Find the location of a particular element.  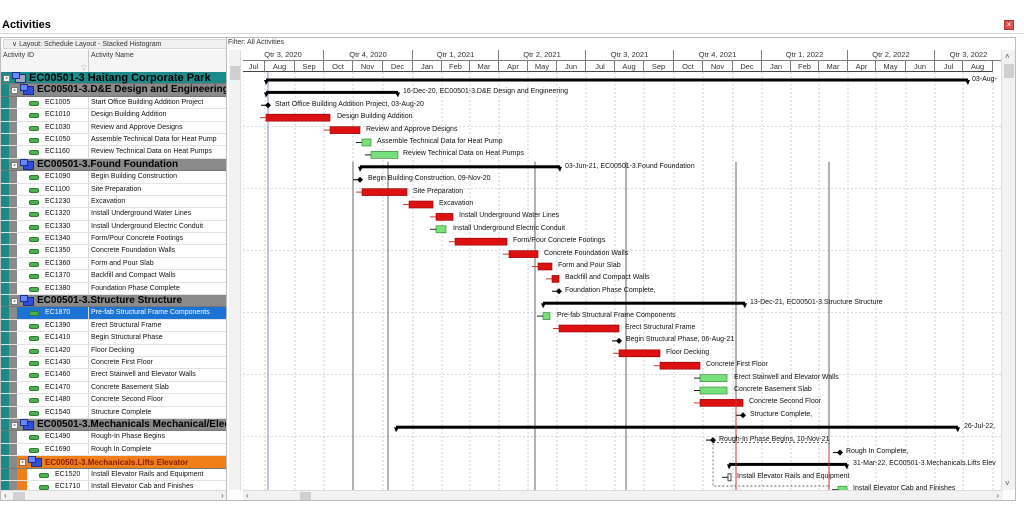

table-row: EC1490 Rough-In Phase Begins is located at coordinates (115, 437).